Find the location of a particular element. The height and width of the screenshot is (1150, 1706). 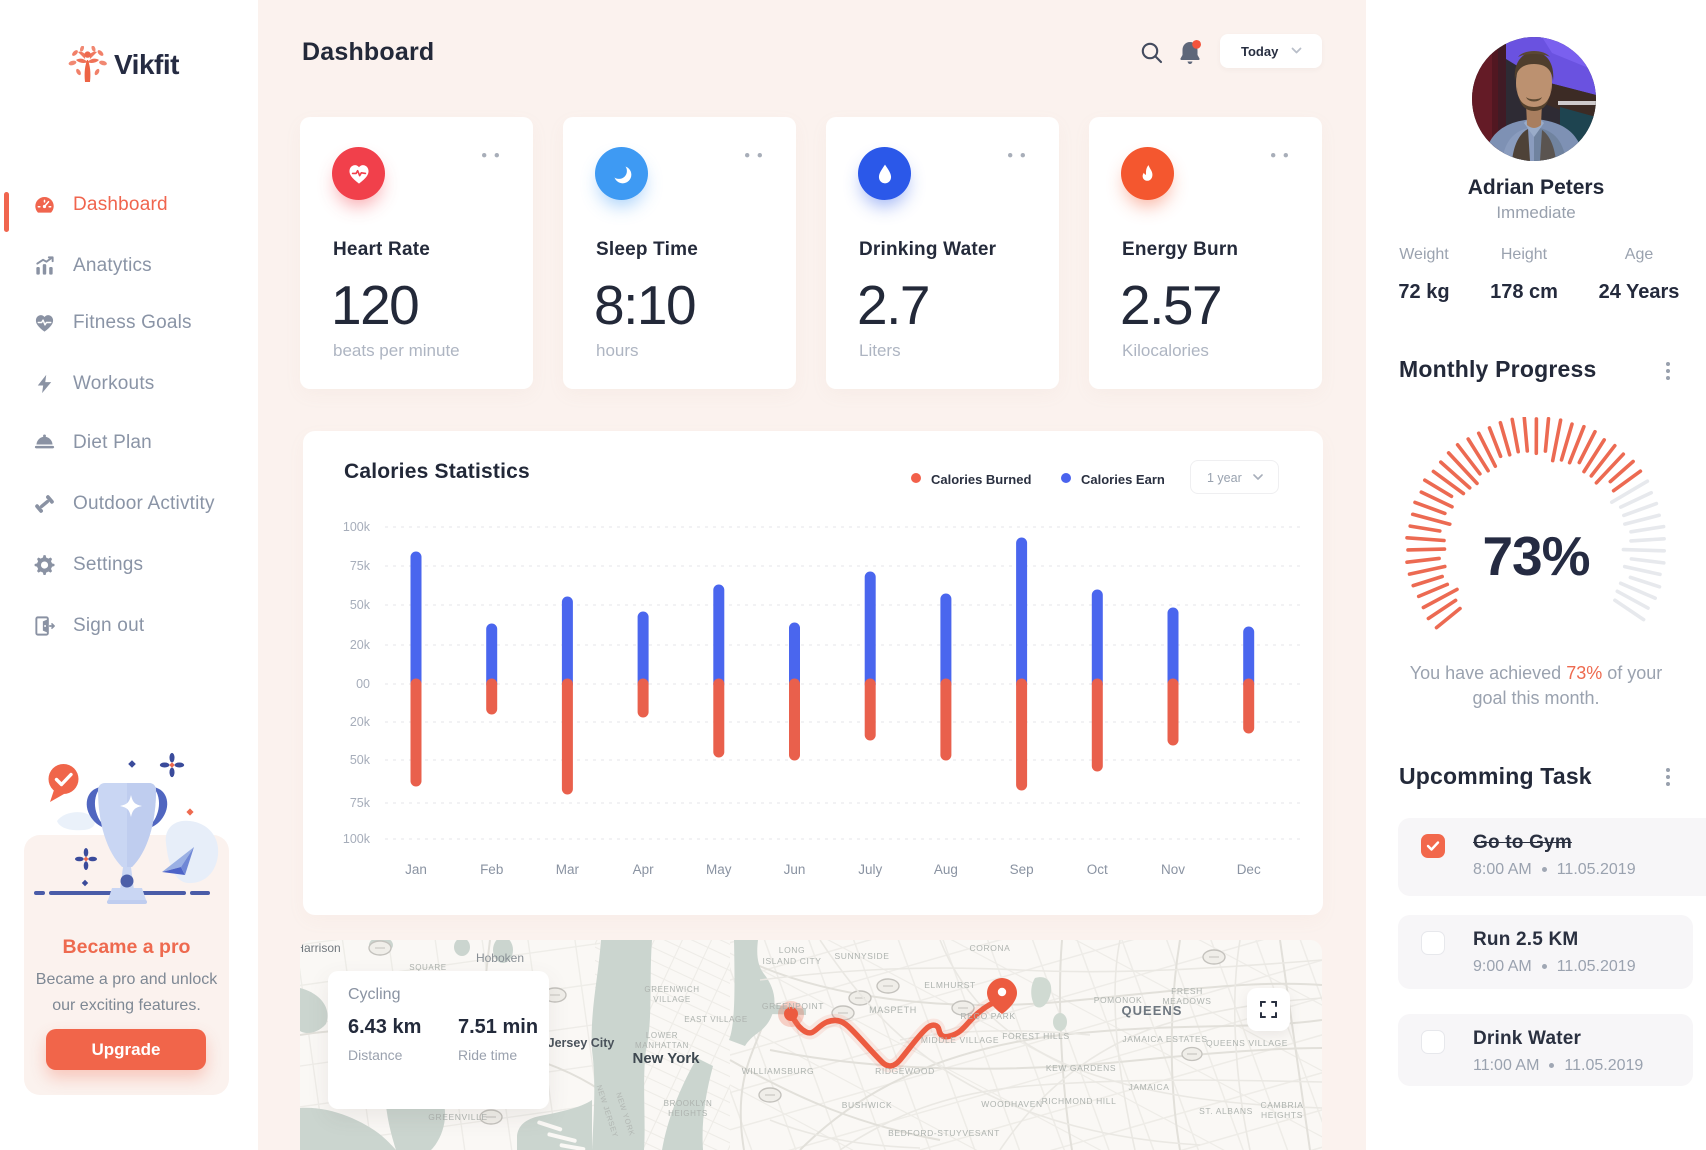

svg-text: QUEENS is located at coordinates (1152, 1010).